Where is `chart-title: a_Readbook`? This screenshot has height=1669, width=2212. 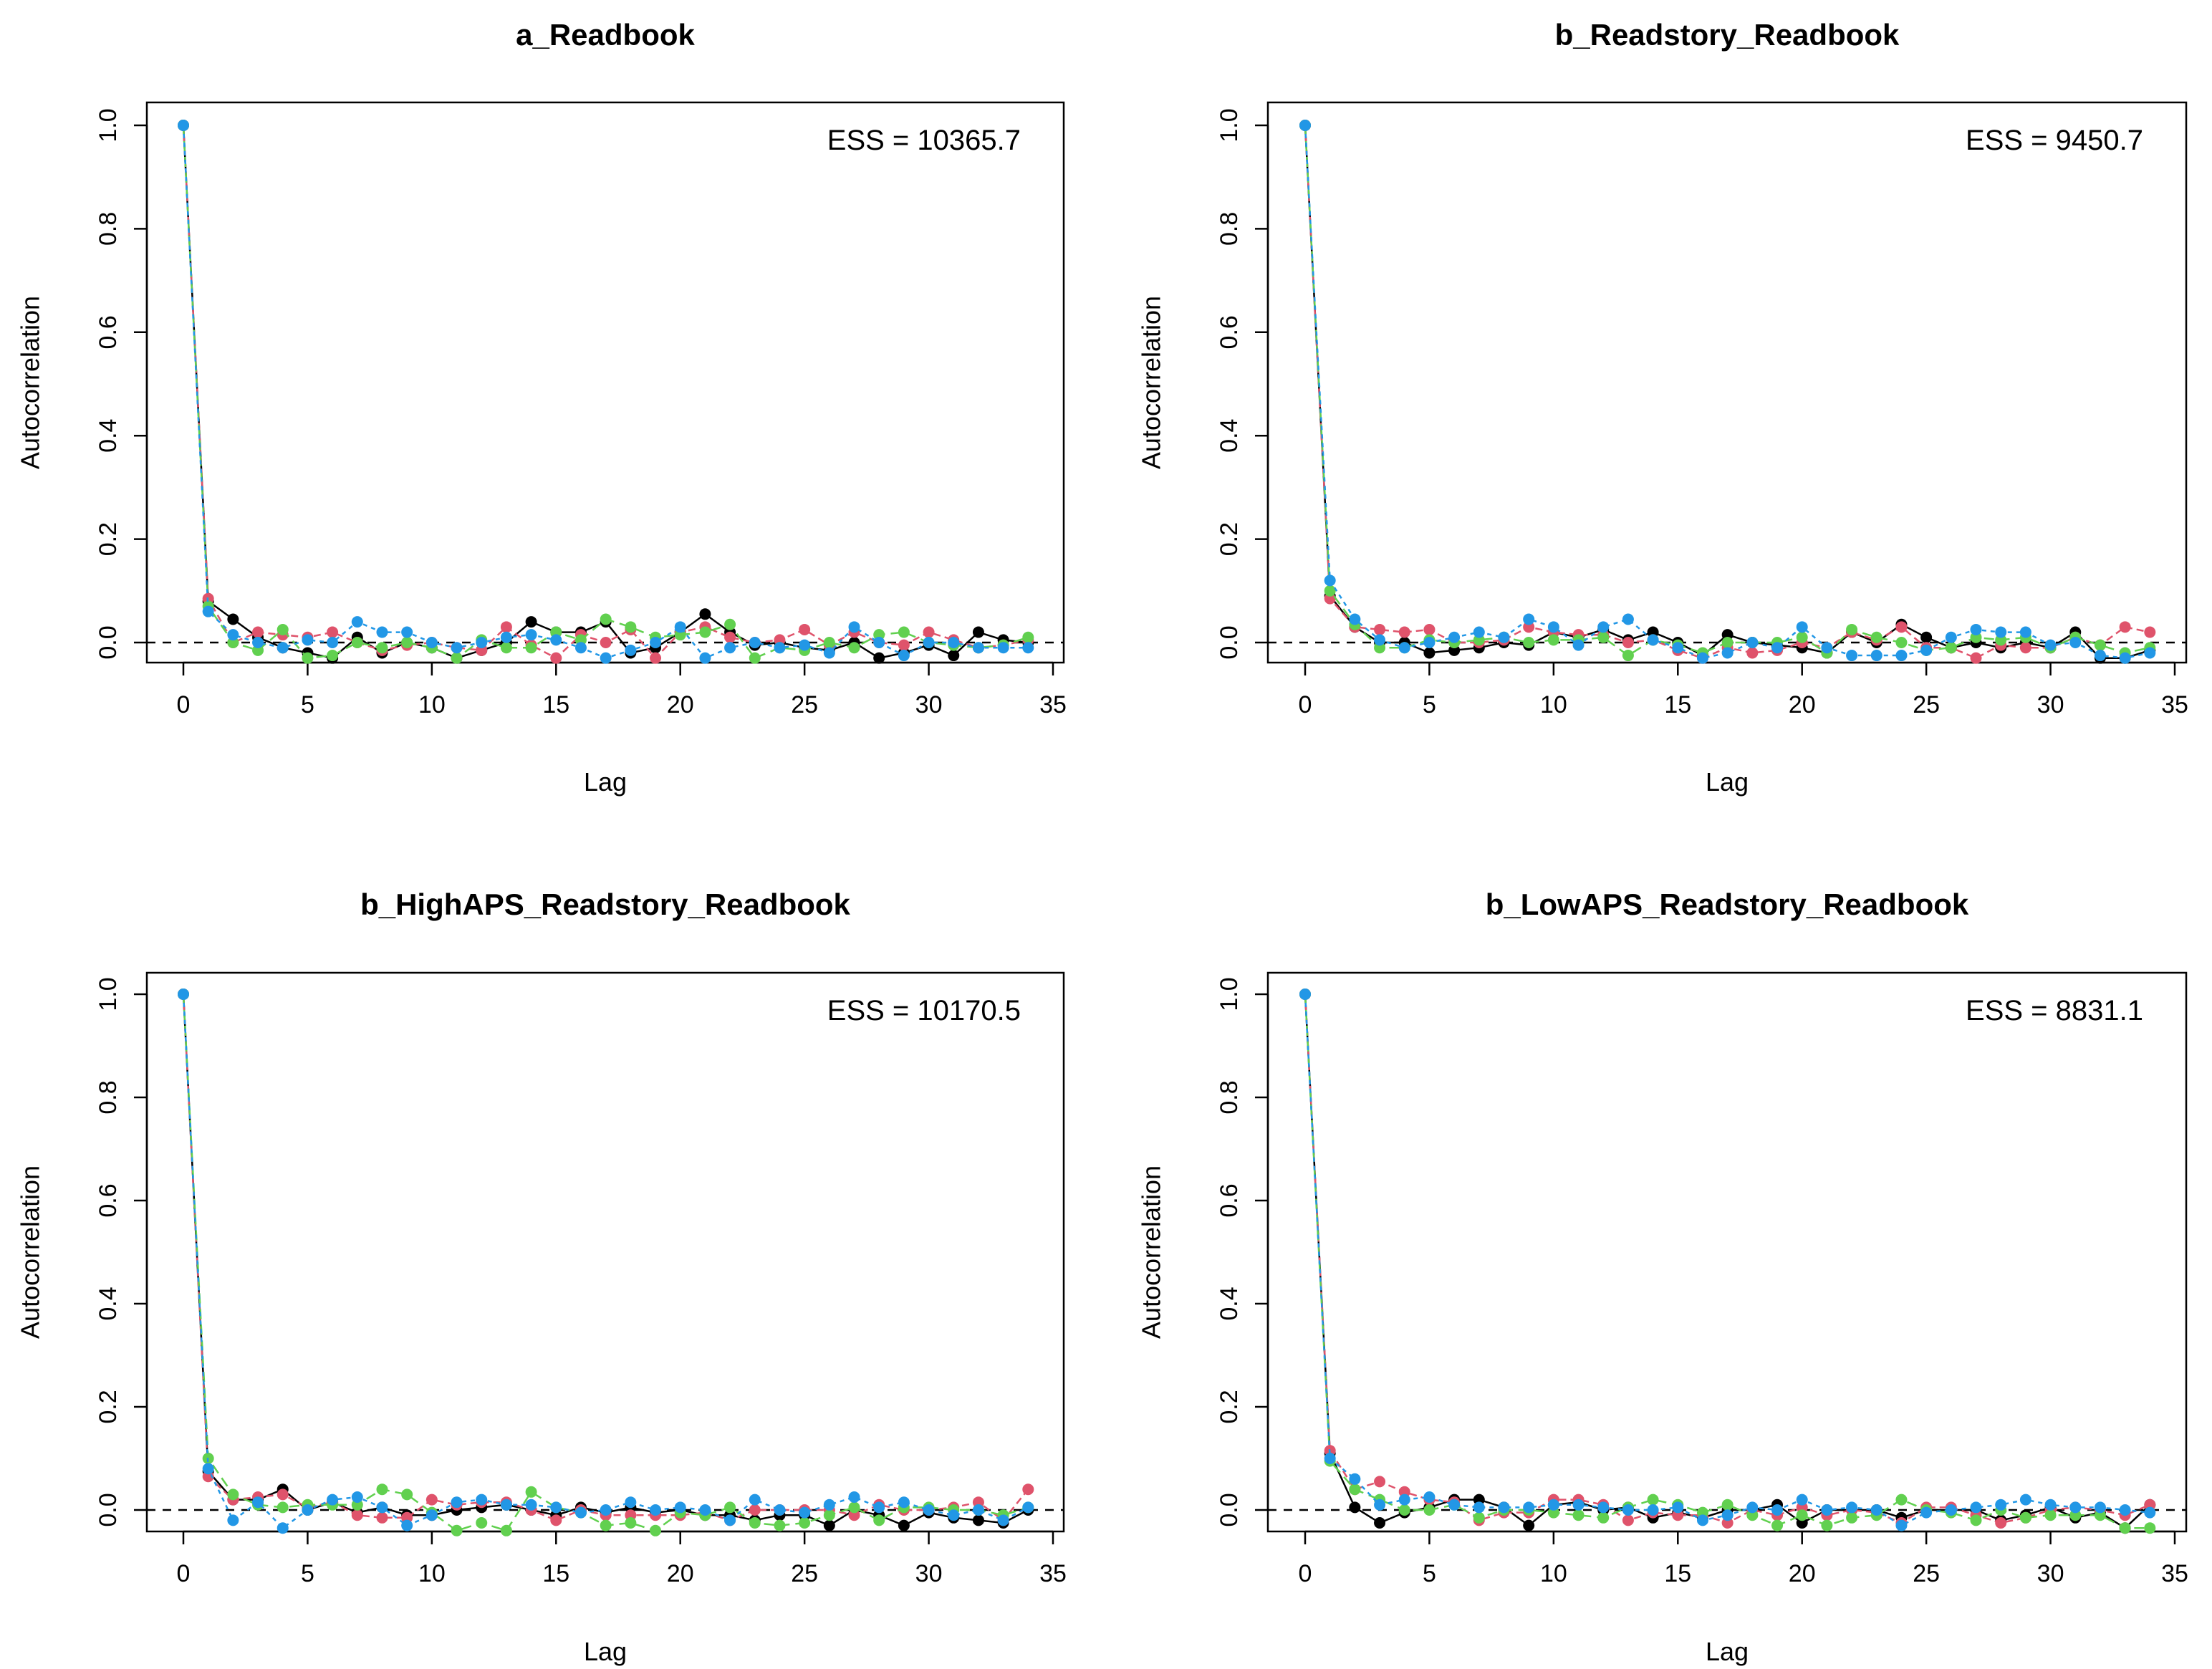 chart-title: a_Readbook is located at coordinates (605, 35).